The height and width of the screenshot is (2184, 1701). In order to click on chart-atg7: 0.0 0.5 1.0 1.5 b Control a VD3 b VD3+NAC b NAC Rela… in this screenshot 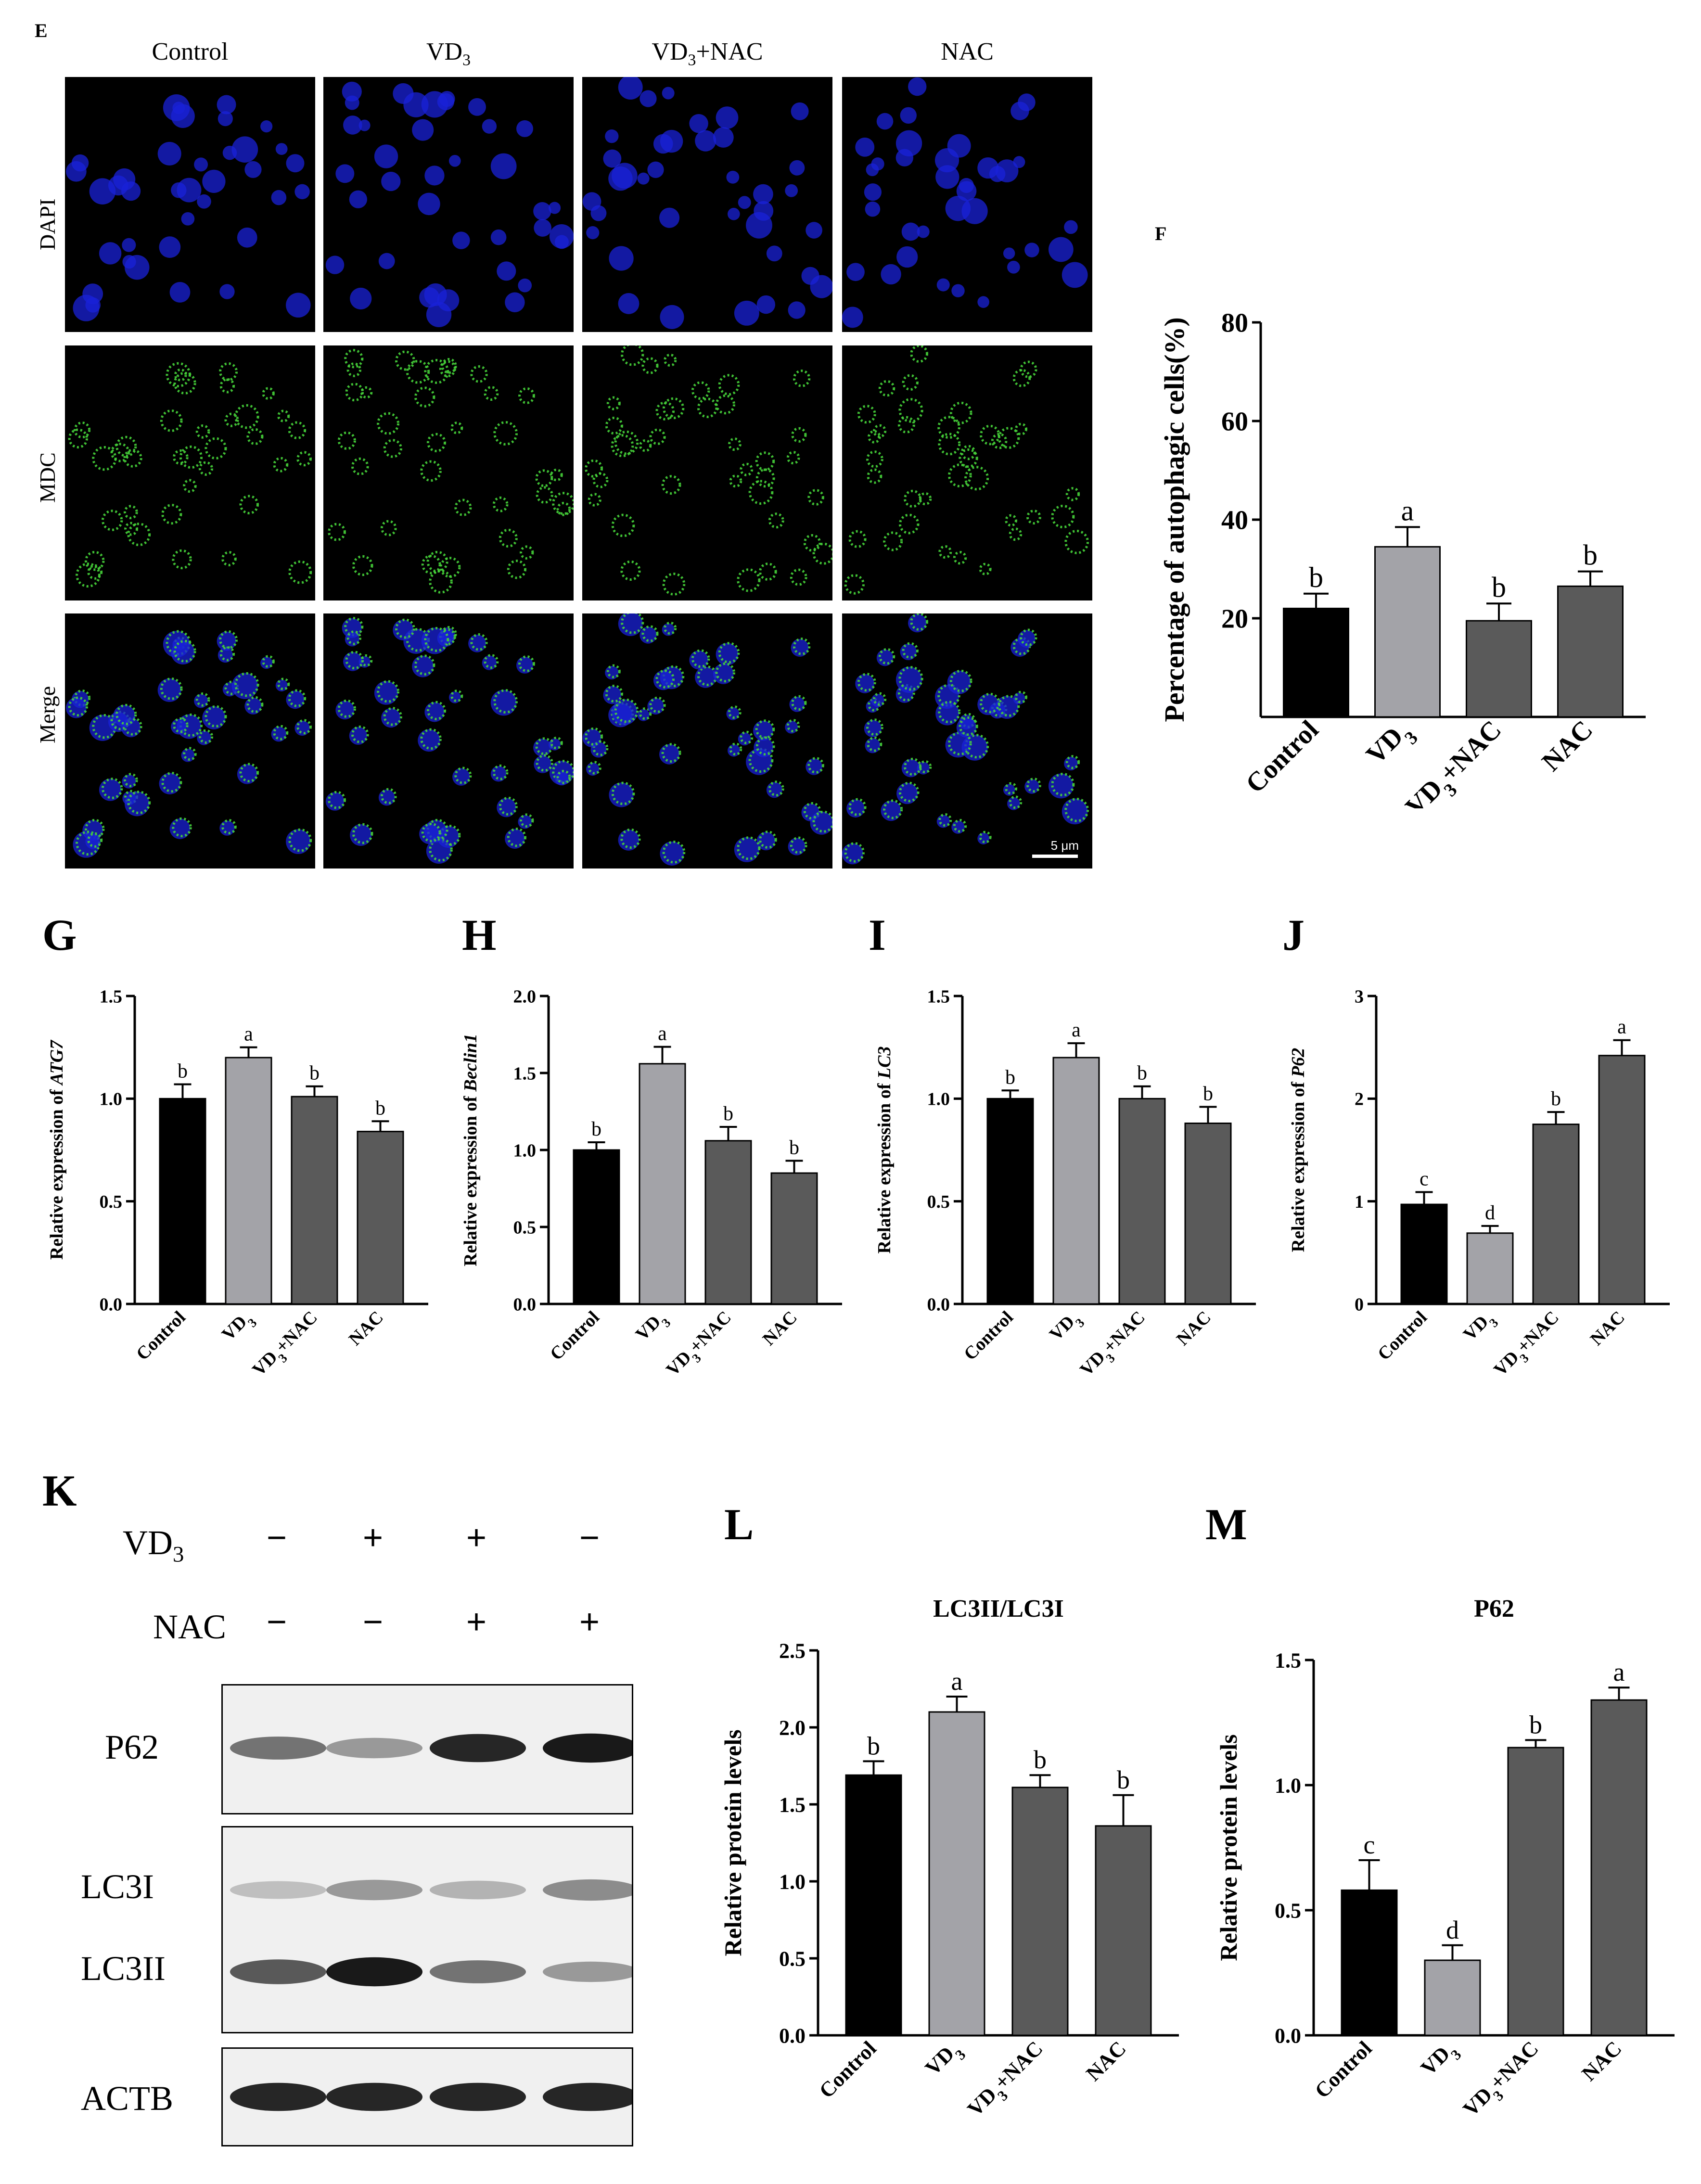, I will do `click(238, 1185)`.